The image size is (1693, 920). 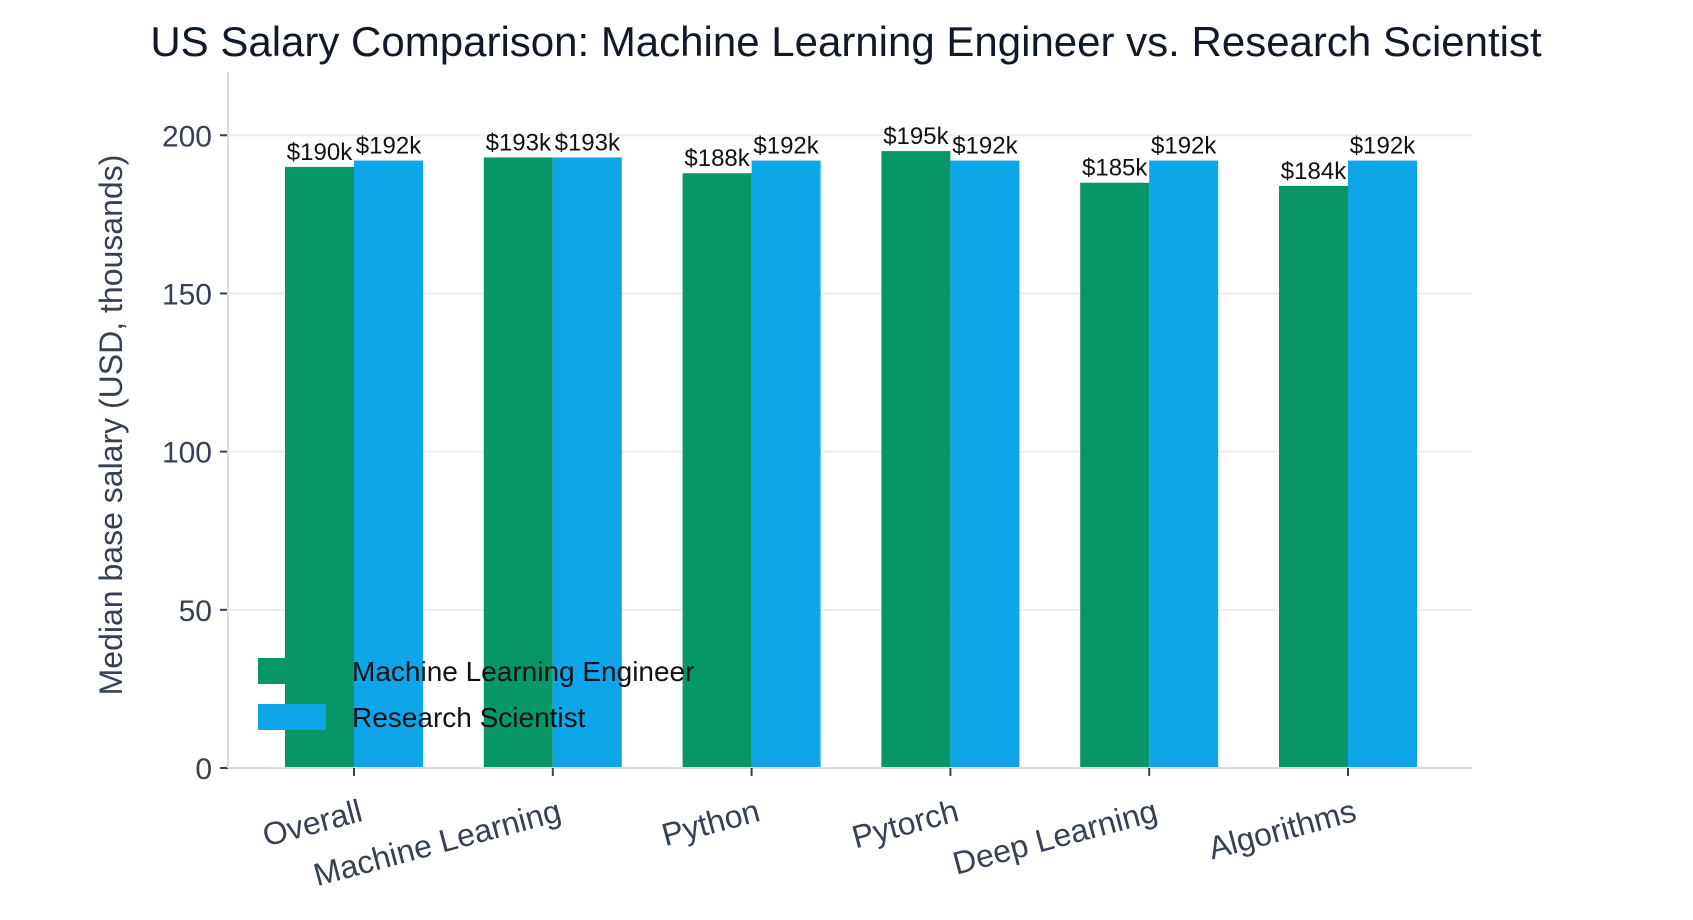 I want to click on y-tick-label: 0, so click(x=203, y=769).